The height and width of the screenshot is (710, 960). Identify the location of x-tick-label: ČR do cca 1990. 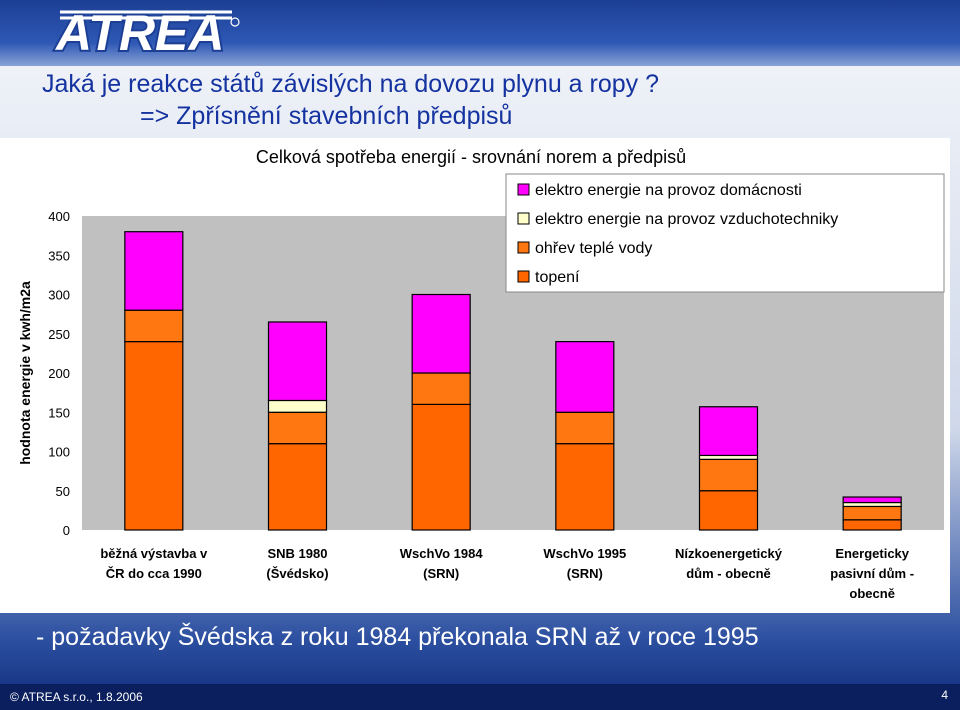
(154, 573).